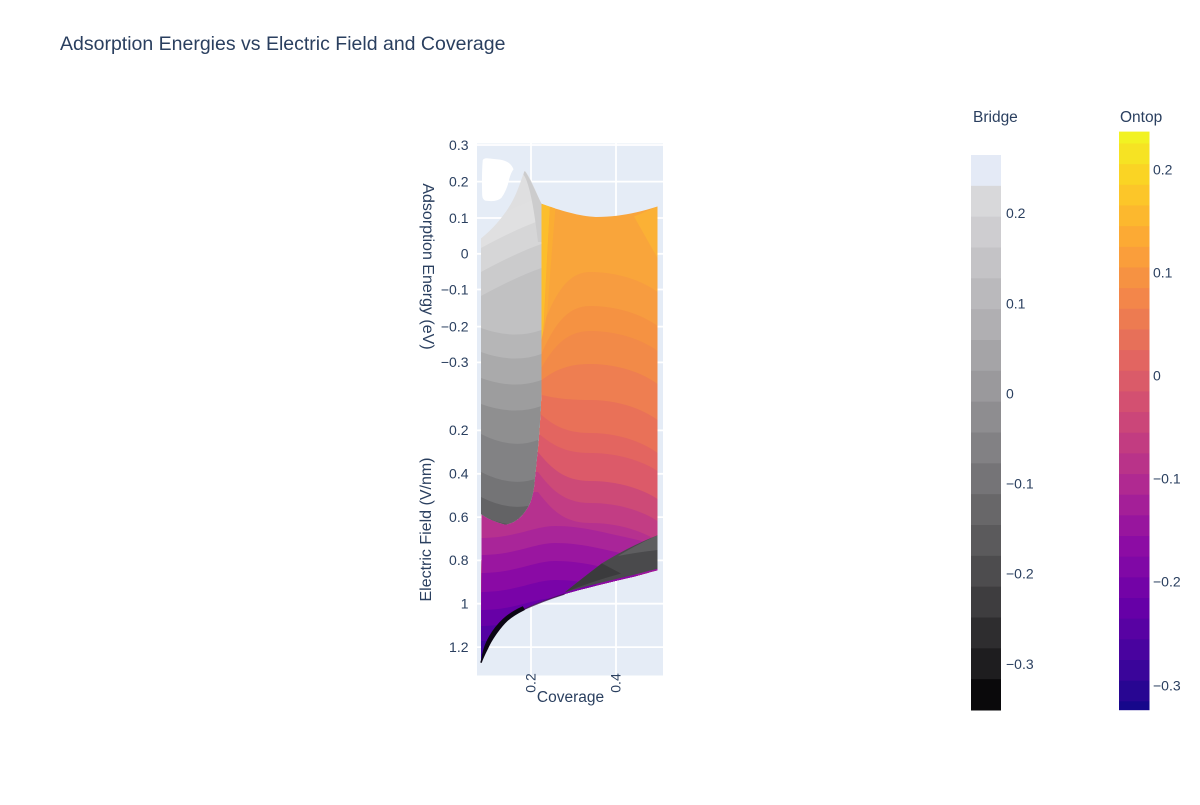 This screenshot has height=805, width=1200. I want to click on svg-text: Bridge, so click(995, 117).